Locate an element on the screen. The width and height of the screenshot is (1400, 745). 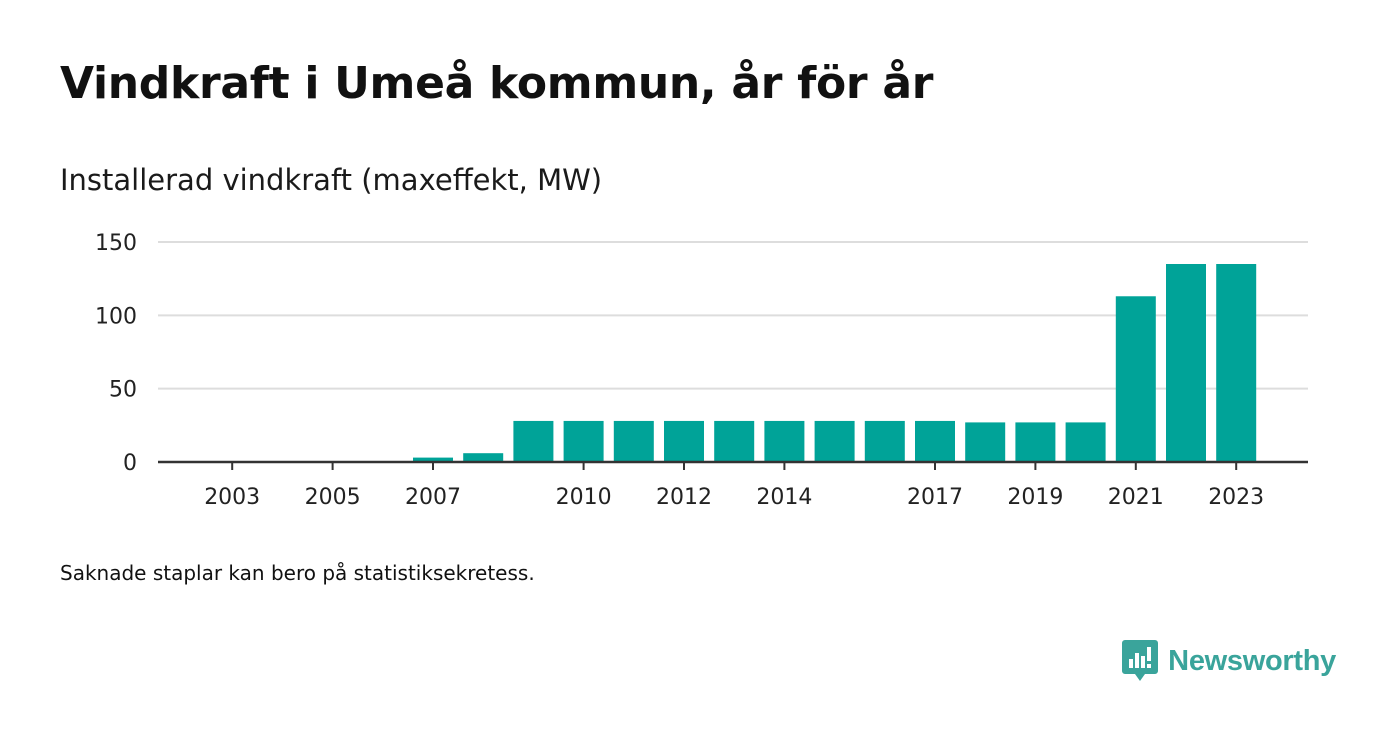
brand-logo: Newsworthy is located at coordinates (1229, 661).